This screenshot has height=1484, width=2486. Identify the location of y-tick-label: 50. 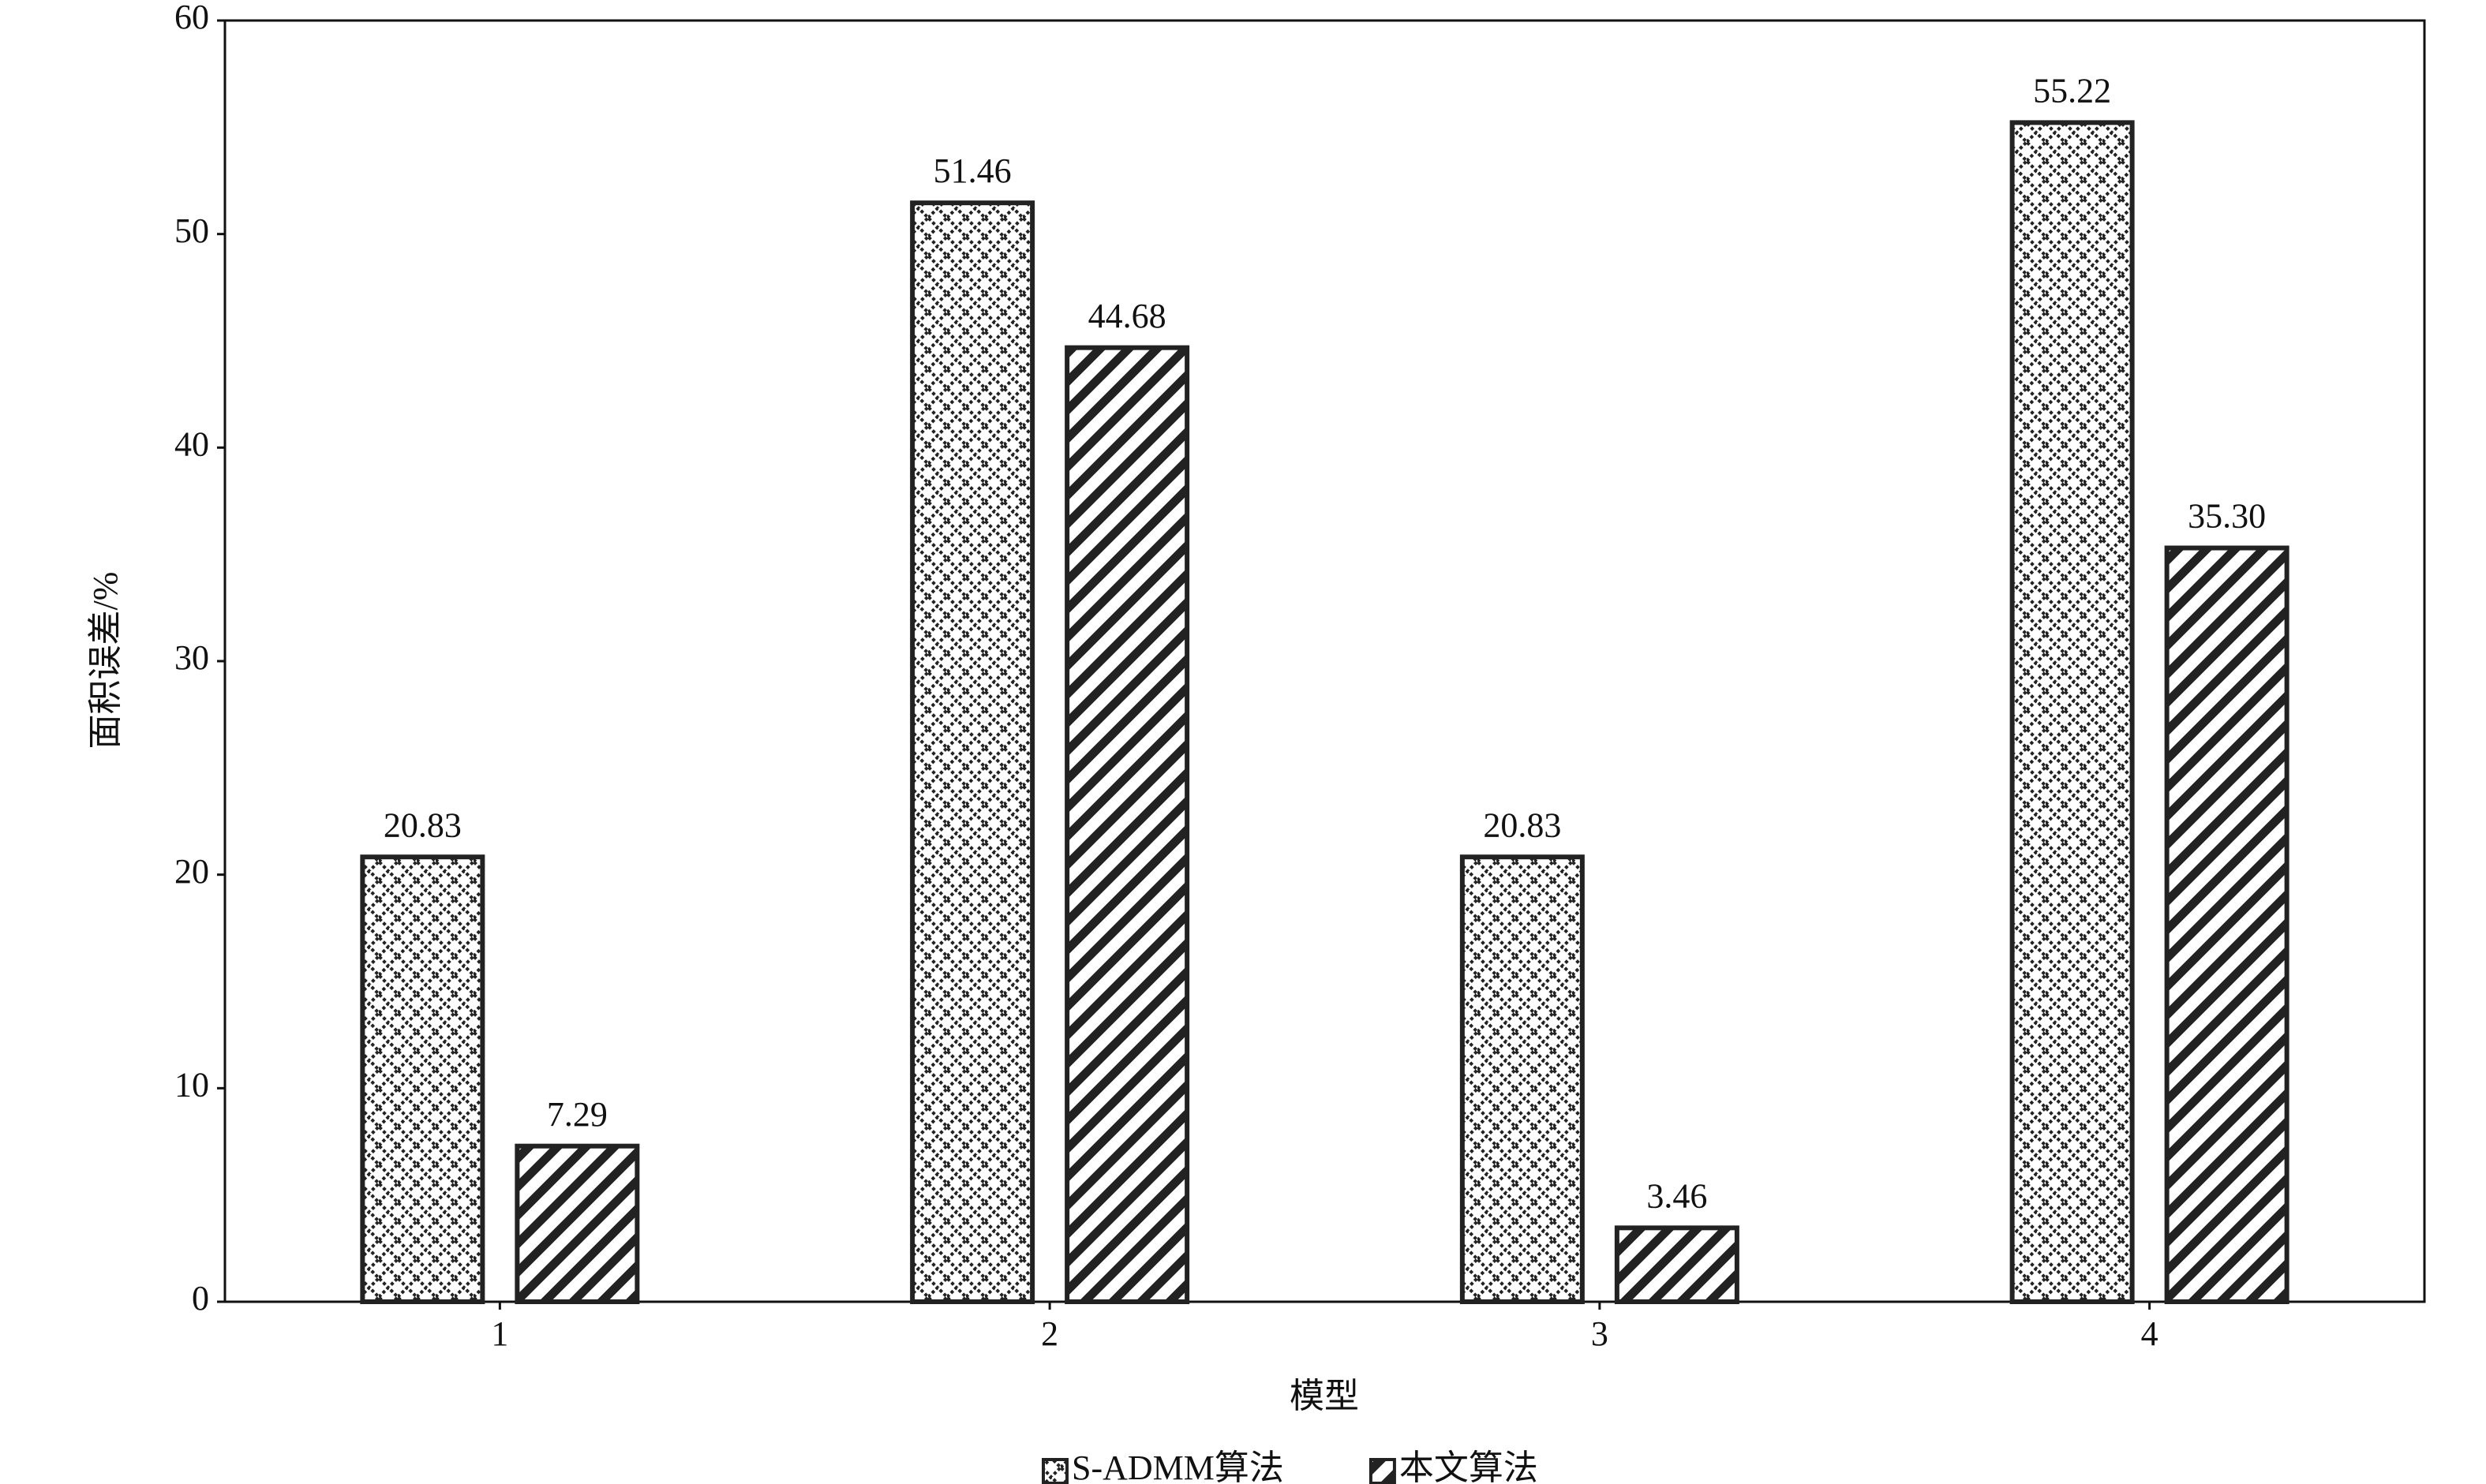
(192, 230).